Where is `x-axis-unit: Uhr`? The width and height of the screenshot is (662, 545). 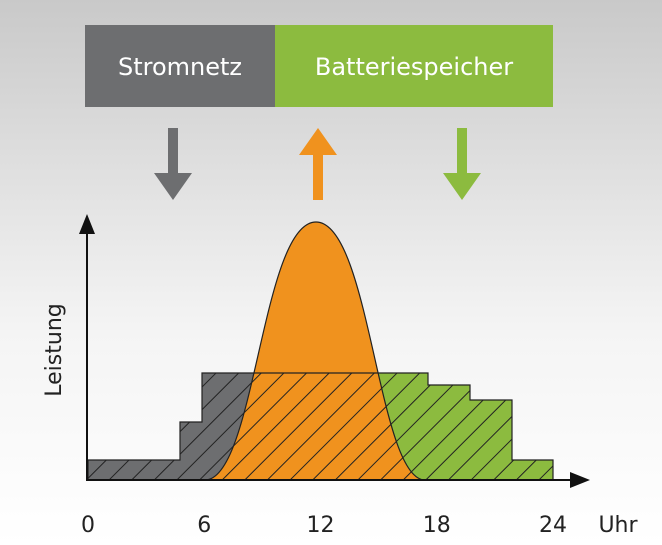 x-axis-unit: Uhr is located at coordinates (618, 525).